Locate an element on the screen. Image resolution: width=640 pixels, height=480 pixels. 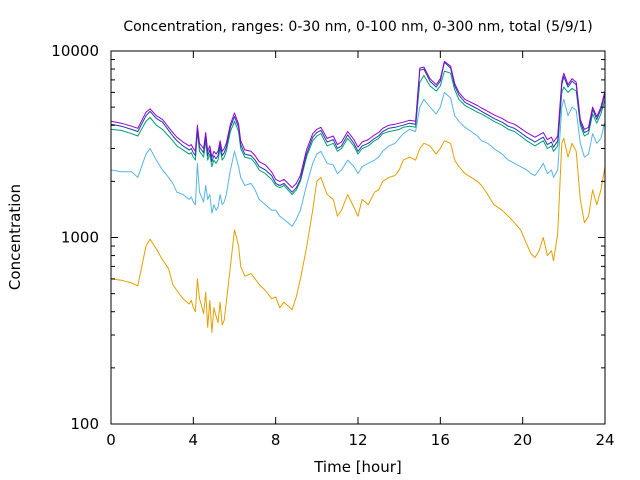
y-tick-label-2: 10000 is located at coordinates (75, 51).